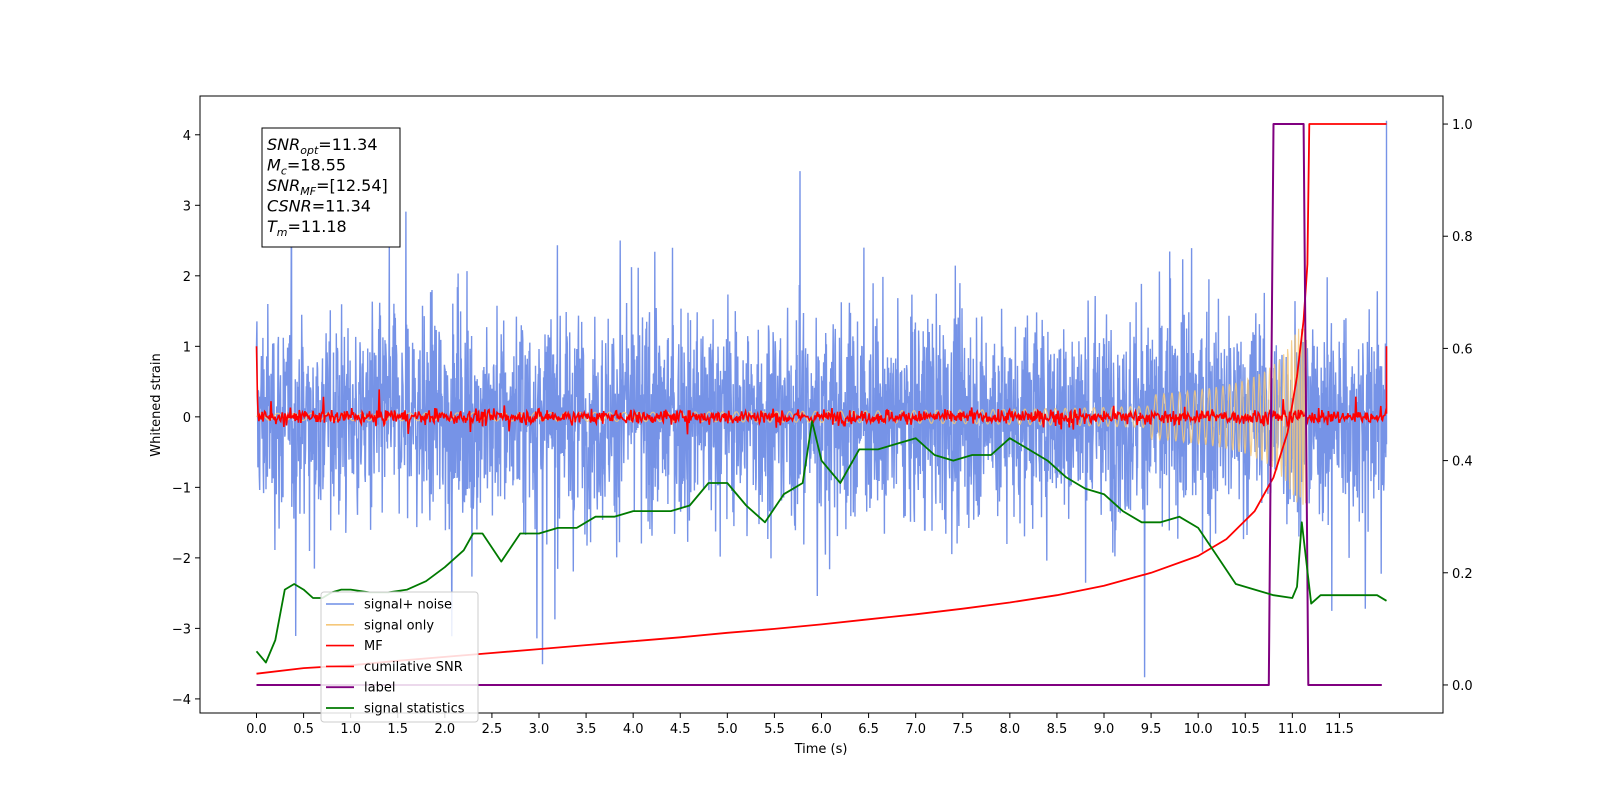  I want to click on x-tick-label: 0.0, so click(256, 729).